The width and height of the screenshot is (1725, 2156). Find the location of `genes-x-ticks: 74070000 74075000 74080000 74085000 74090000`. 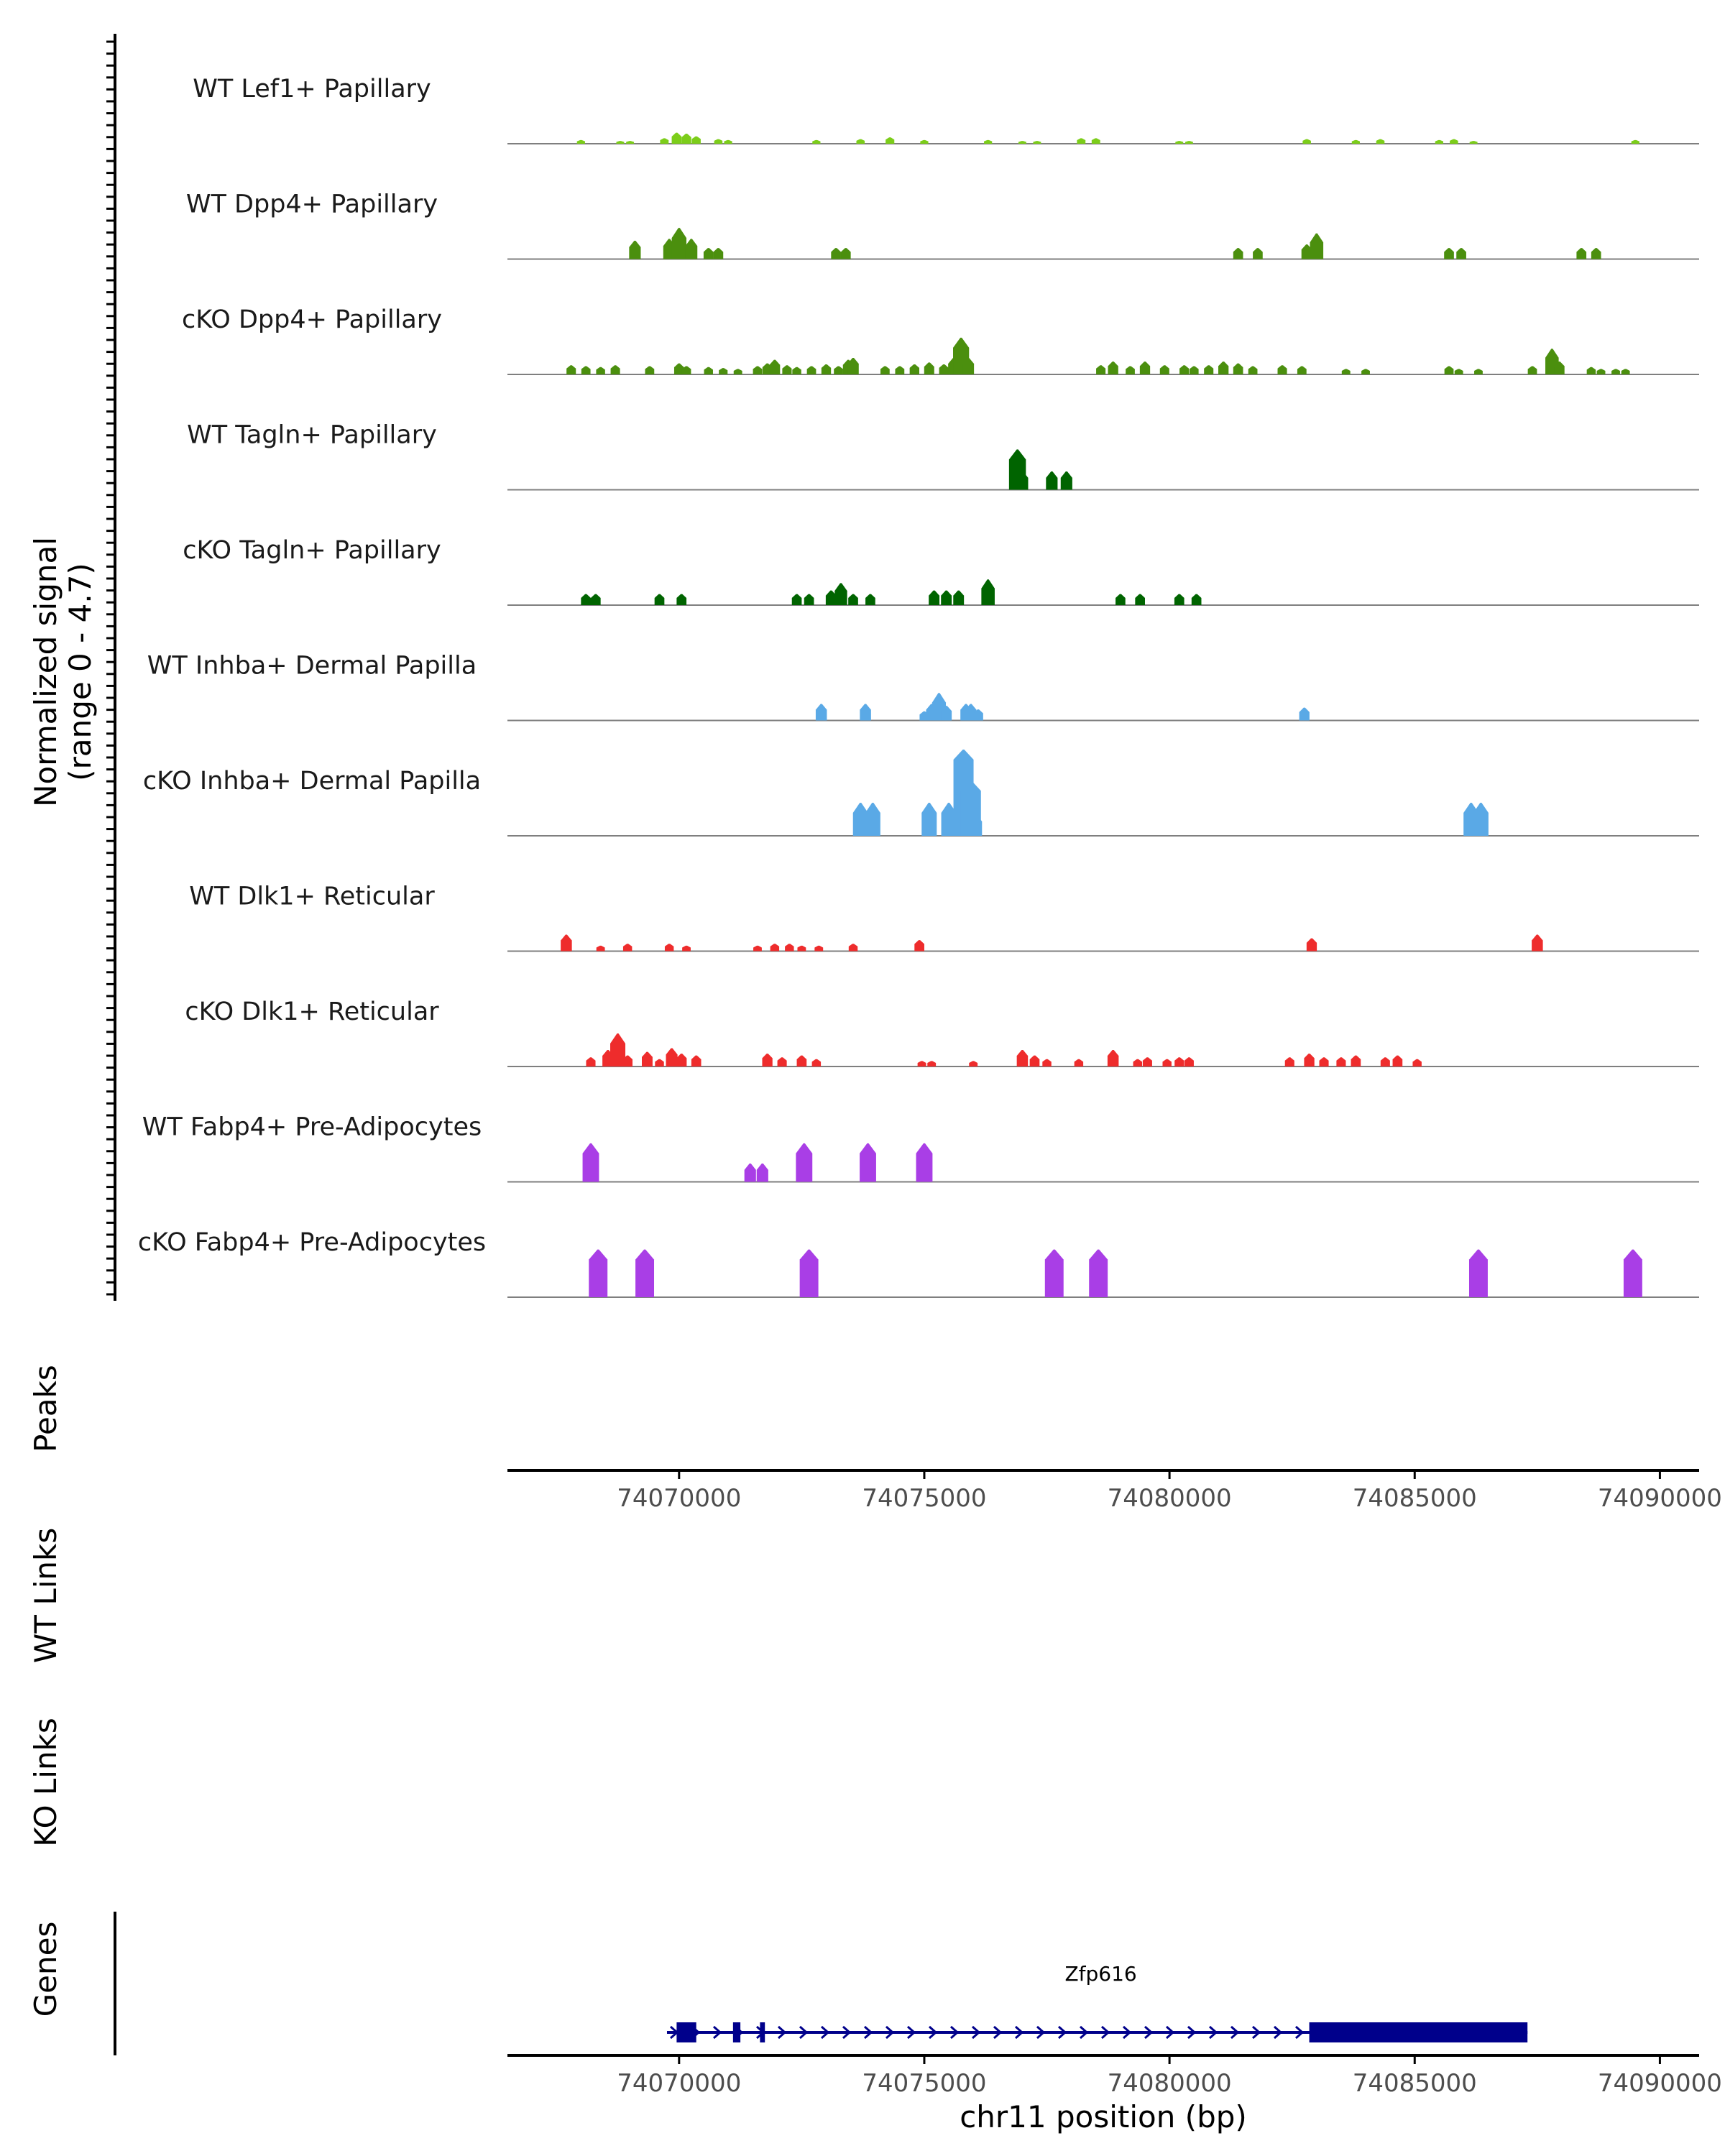

genes-x-ticks: 74070000 74075000 74080000 74085000 74090000 is located at coordinates (1169, 2076).